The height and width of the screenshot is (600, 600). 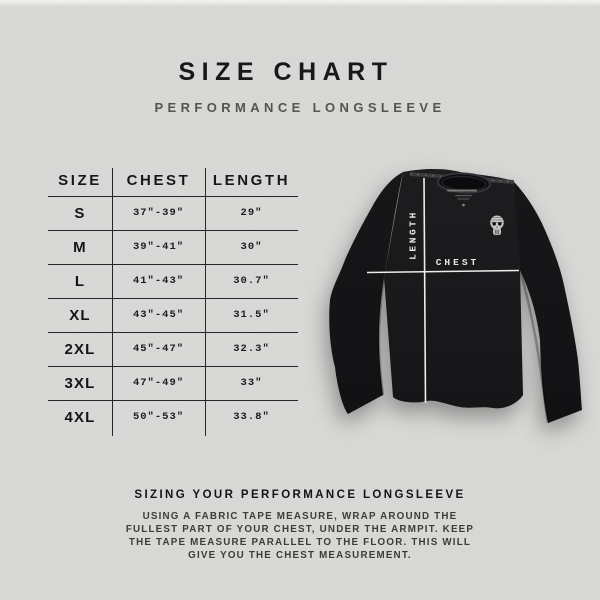 I want to click on shirt-body, so click(x=453, y=289).